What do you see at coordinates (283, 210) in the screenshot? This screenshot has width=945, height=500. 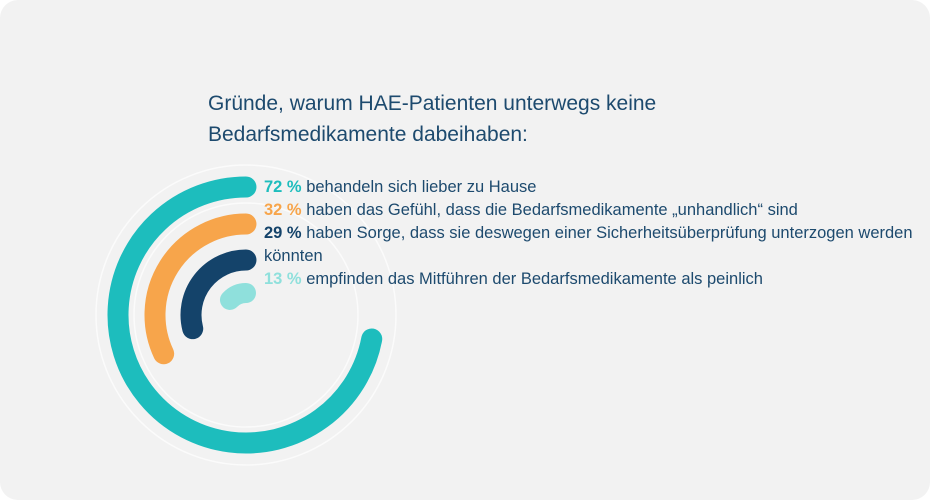 I see `legend-value-2: 32 %` at bounding box center [283, 210].